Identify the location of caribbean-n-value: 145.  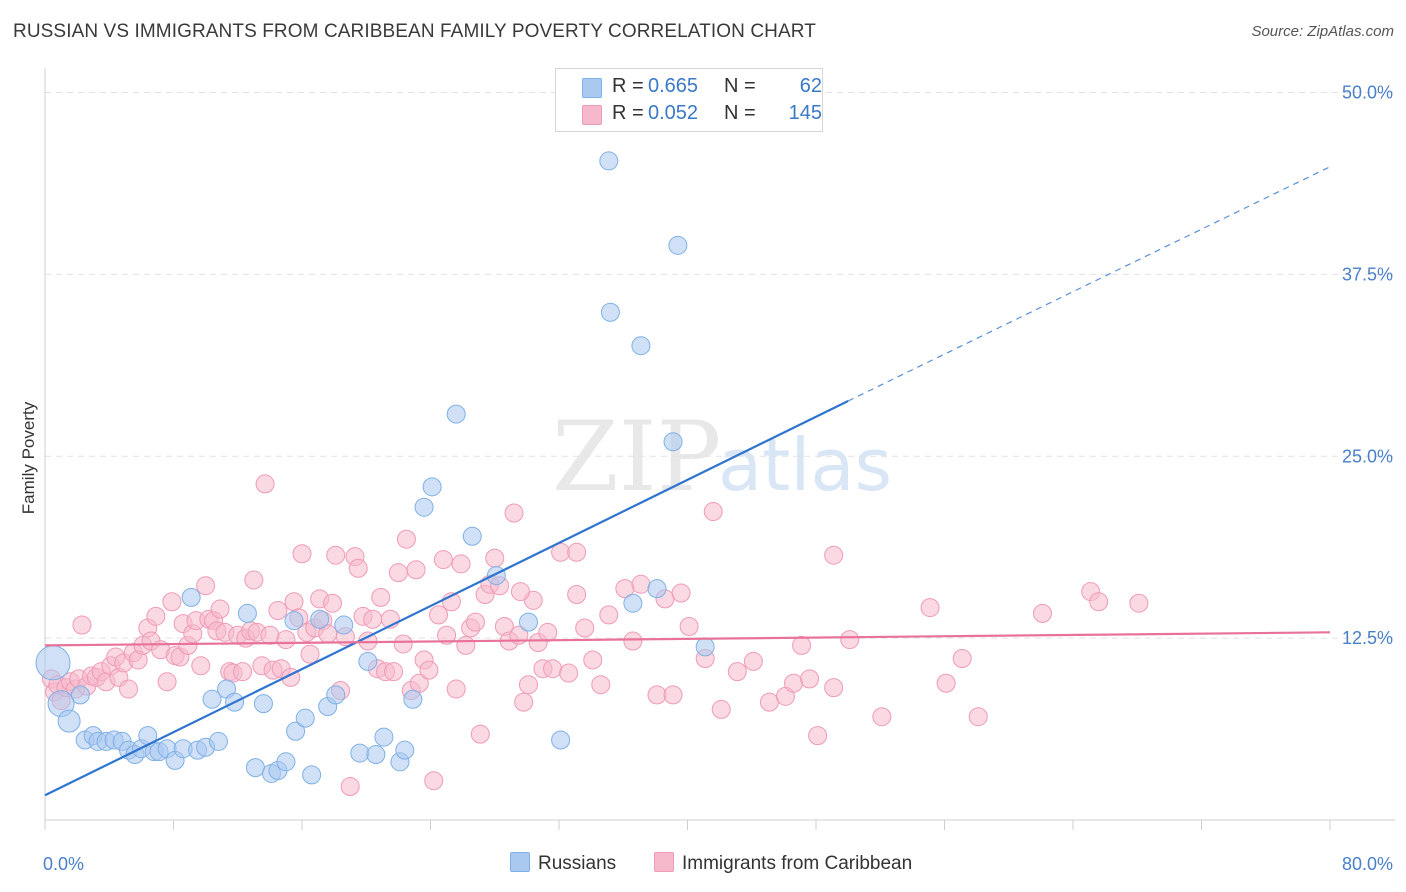
(805, 113).